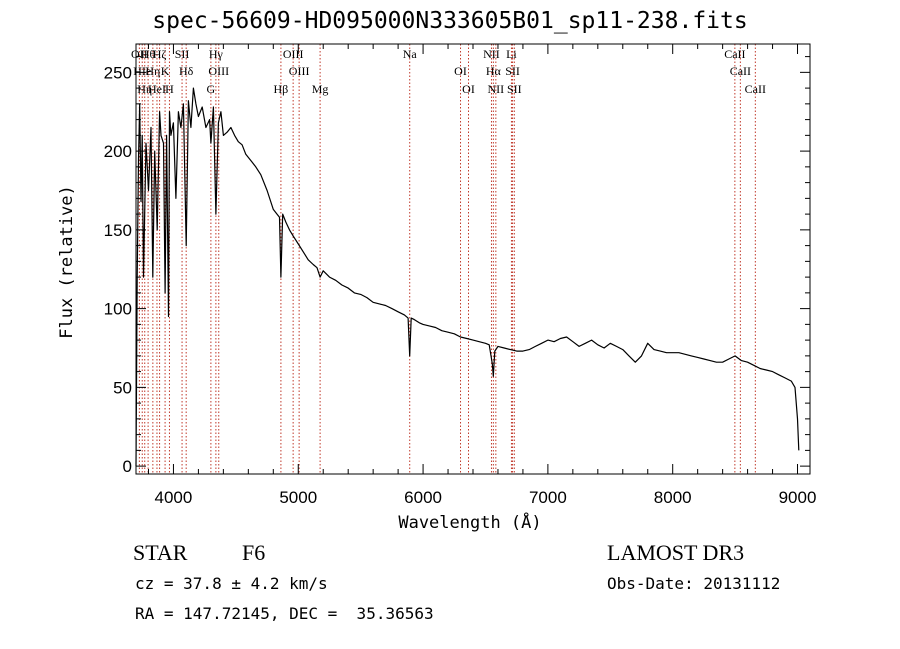  What do you see at coordinates (211, 89) in the screenshot?
I see `spectral-line-label: G` at bounding box center [211, 89].